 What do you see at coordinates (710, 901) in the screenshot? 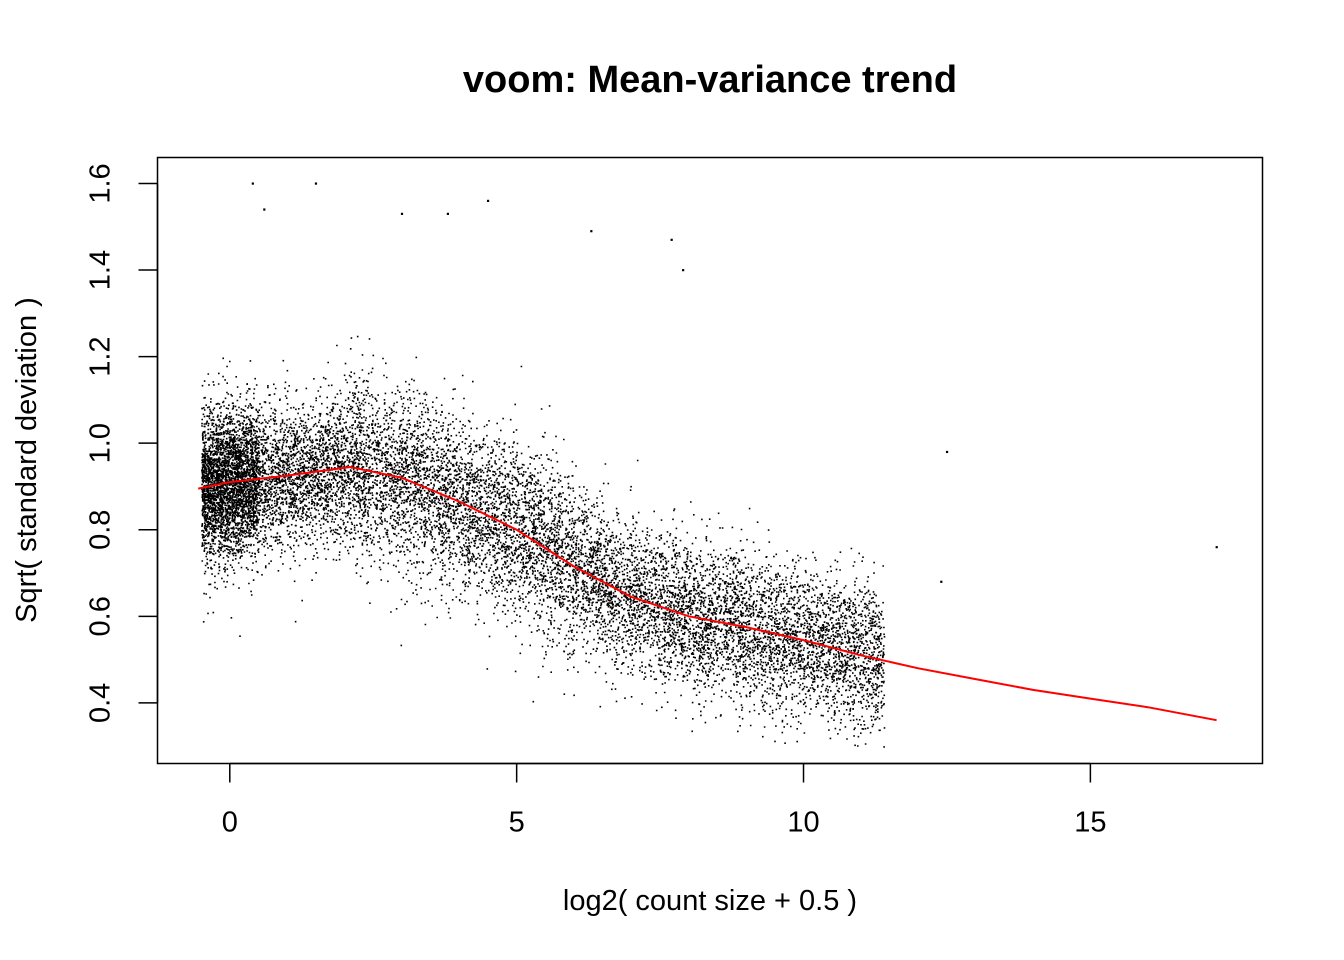
I see `x-axis-title: log2( count size + 0.5 )` at bounding box center [710, 901].